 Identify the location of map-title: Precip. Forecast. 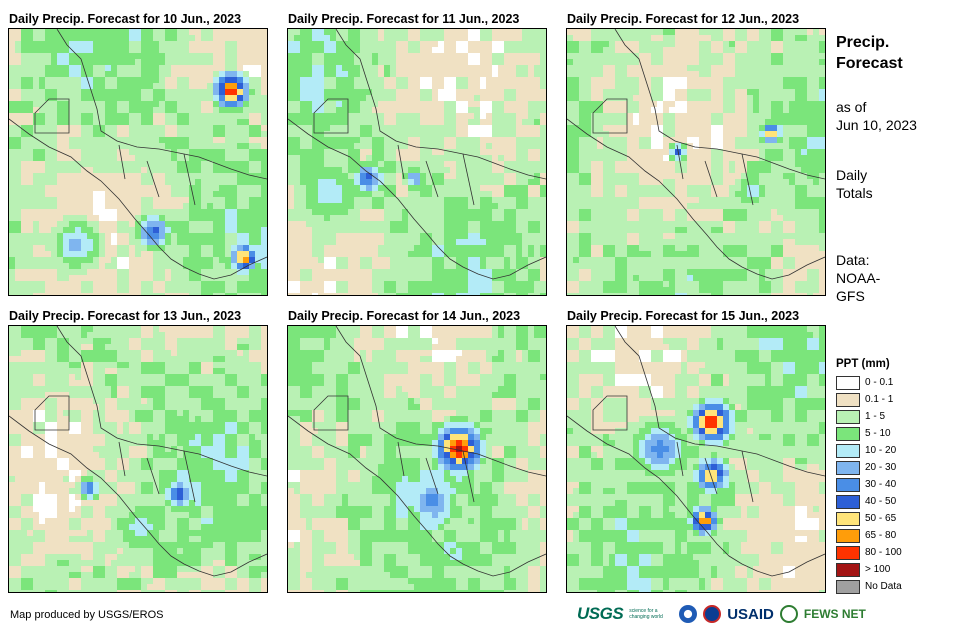
(869, 53).